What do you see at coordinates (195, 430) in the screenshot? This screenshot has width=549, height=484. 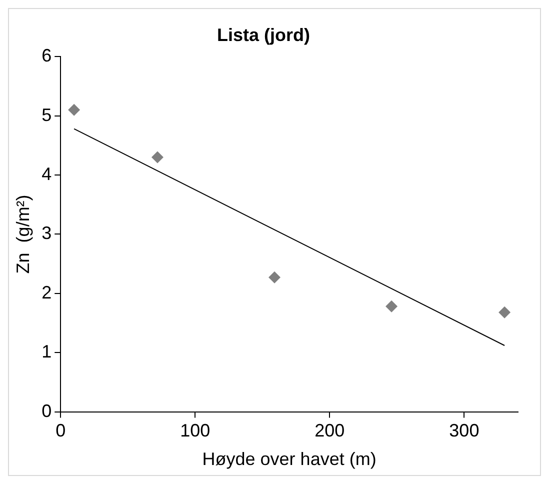 I see `x-tick-label: 100` at bounding box center [195, 430].